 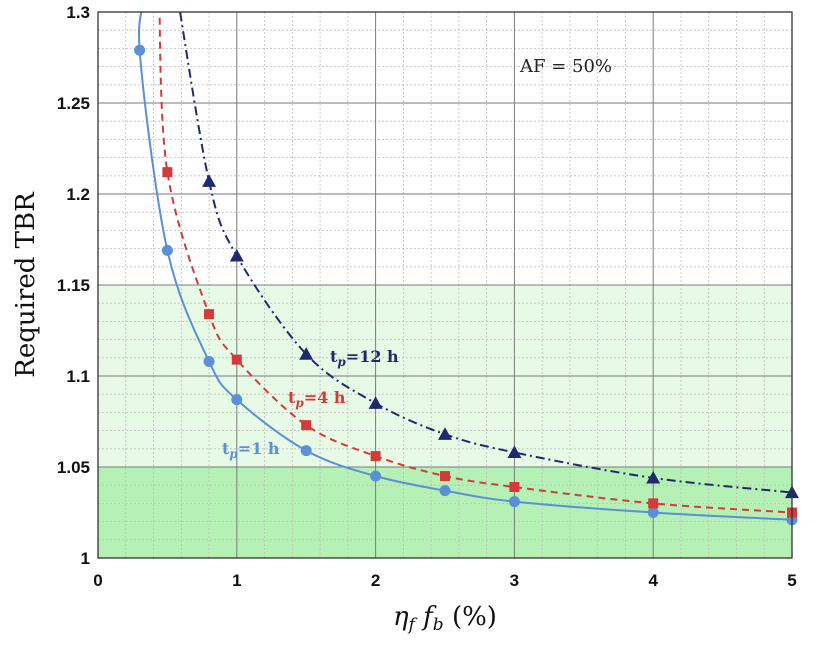 What do you see at coordinates (73, 285) in the screenshot?
I see `y-tick-label: 1.15` at bounding box center [73, 285].